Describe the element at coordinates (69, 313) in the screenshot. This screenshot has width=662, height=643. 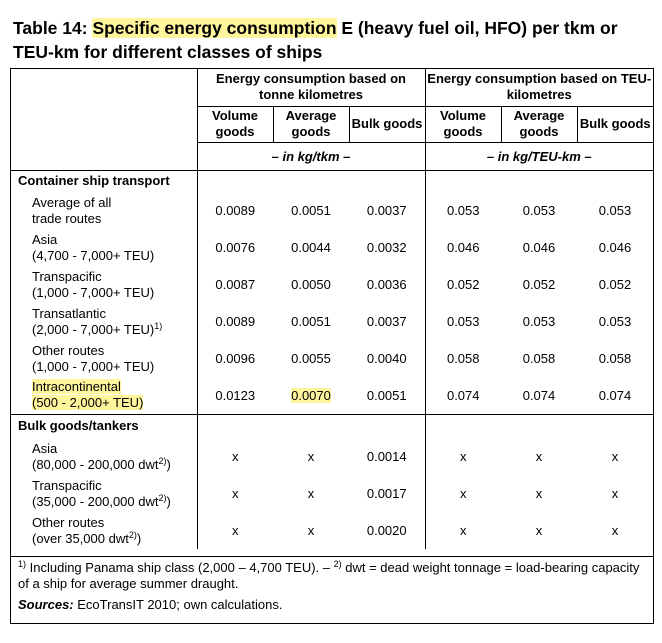
I see `row-label-line1: Transatlantic` at that location.